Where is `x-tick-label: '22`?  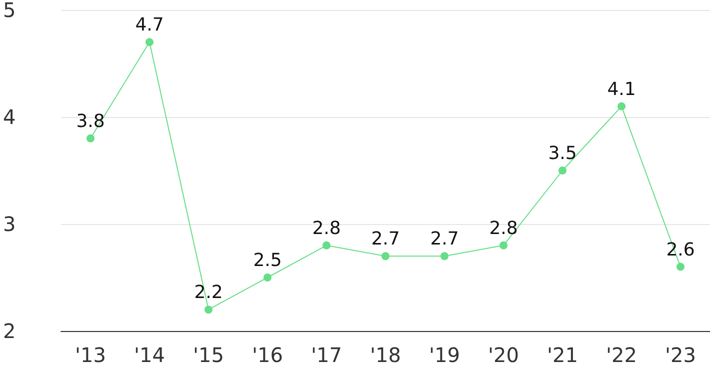 x-tick-label: '22 is located at coordinates (621, 355).